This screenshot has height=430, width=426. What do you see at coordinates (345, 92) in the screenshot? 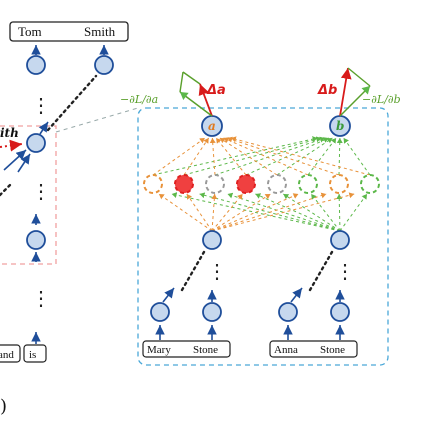
I see `delta-b-arrow` at bounding box center [345, 92].